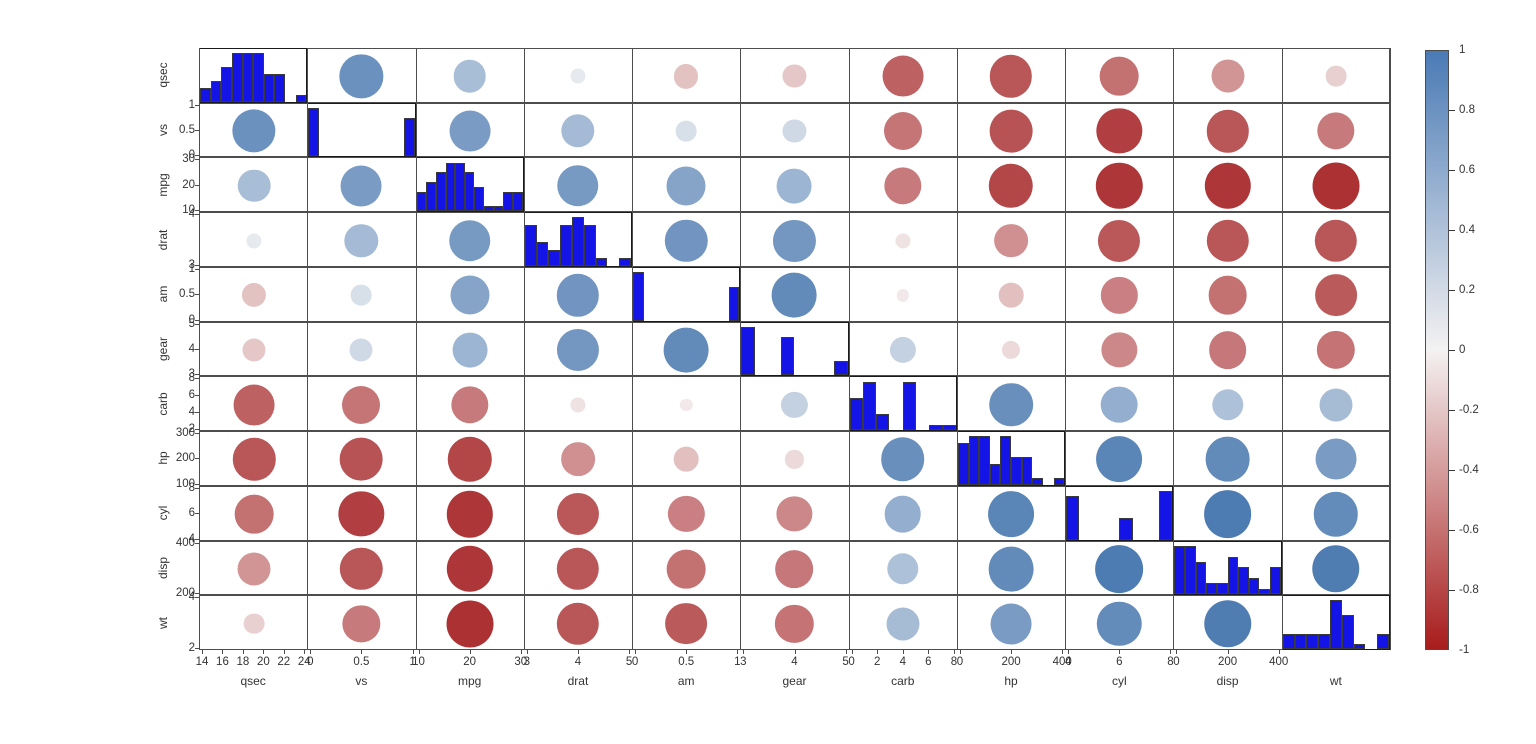 The image size is (1536, 744). What do you see at coordinates (361, 662) in the screenshot?
I see `x-tick-label: 0.5` at bounding box center [361, 662].